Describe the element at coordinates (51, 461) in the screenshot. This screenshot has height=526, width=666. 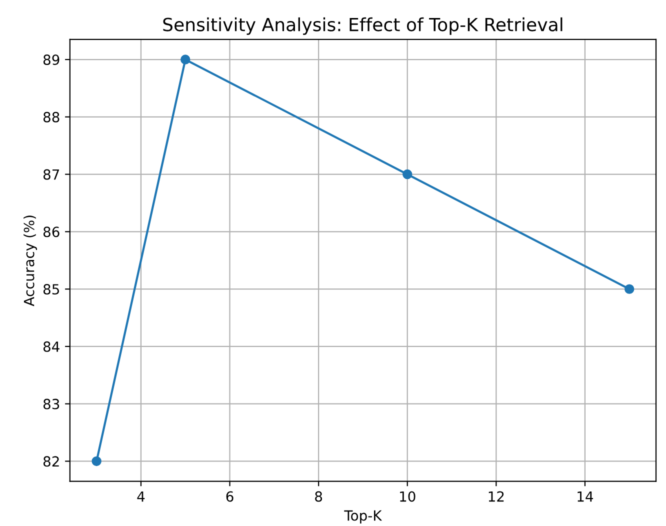
I see `y-tick-label: 82` at that location.